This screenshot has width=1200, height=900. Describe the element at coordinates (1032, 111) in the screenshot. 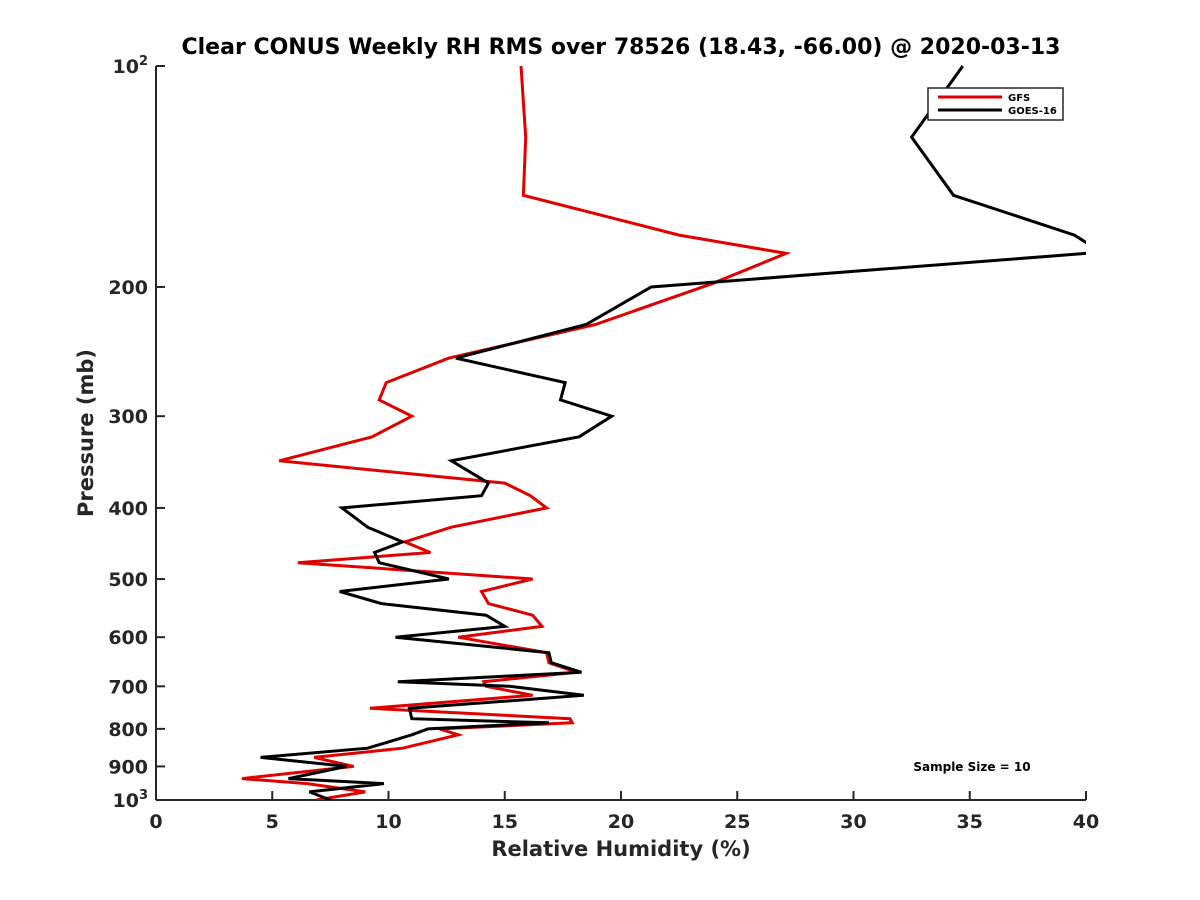

I see `legend-label: GOES-16` at that location.